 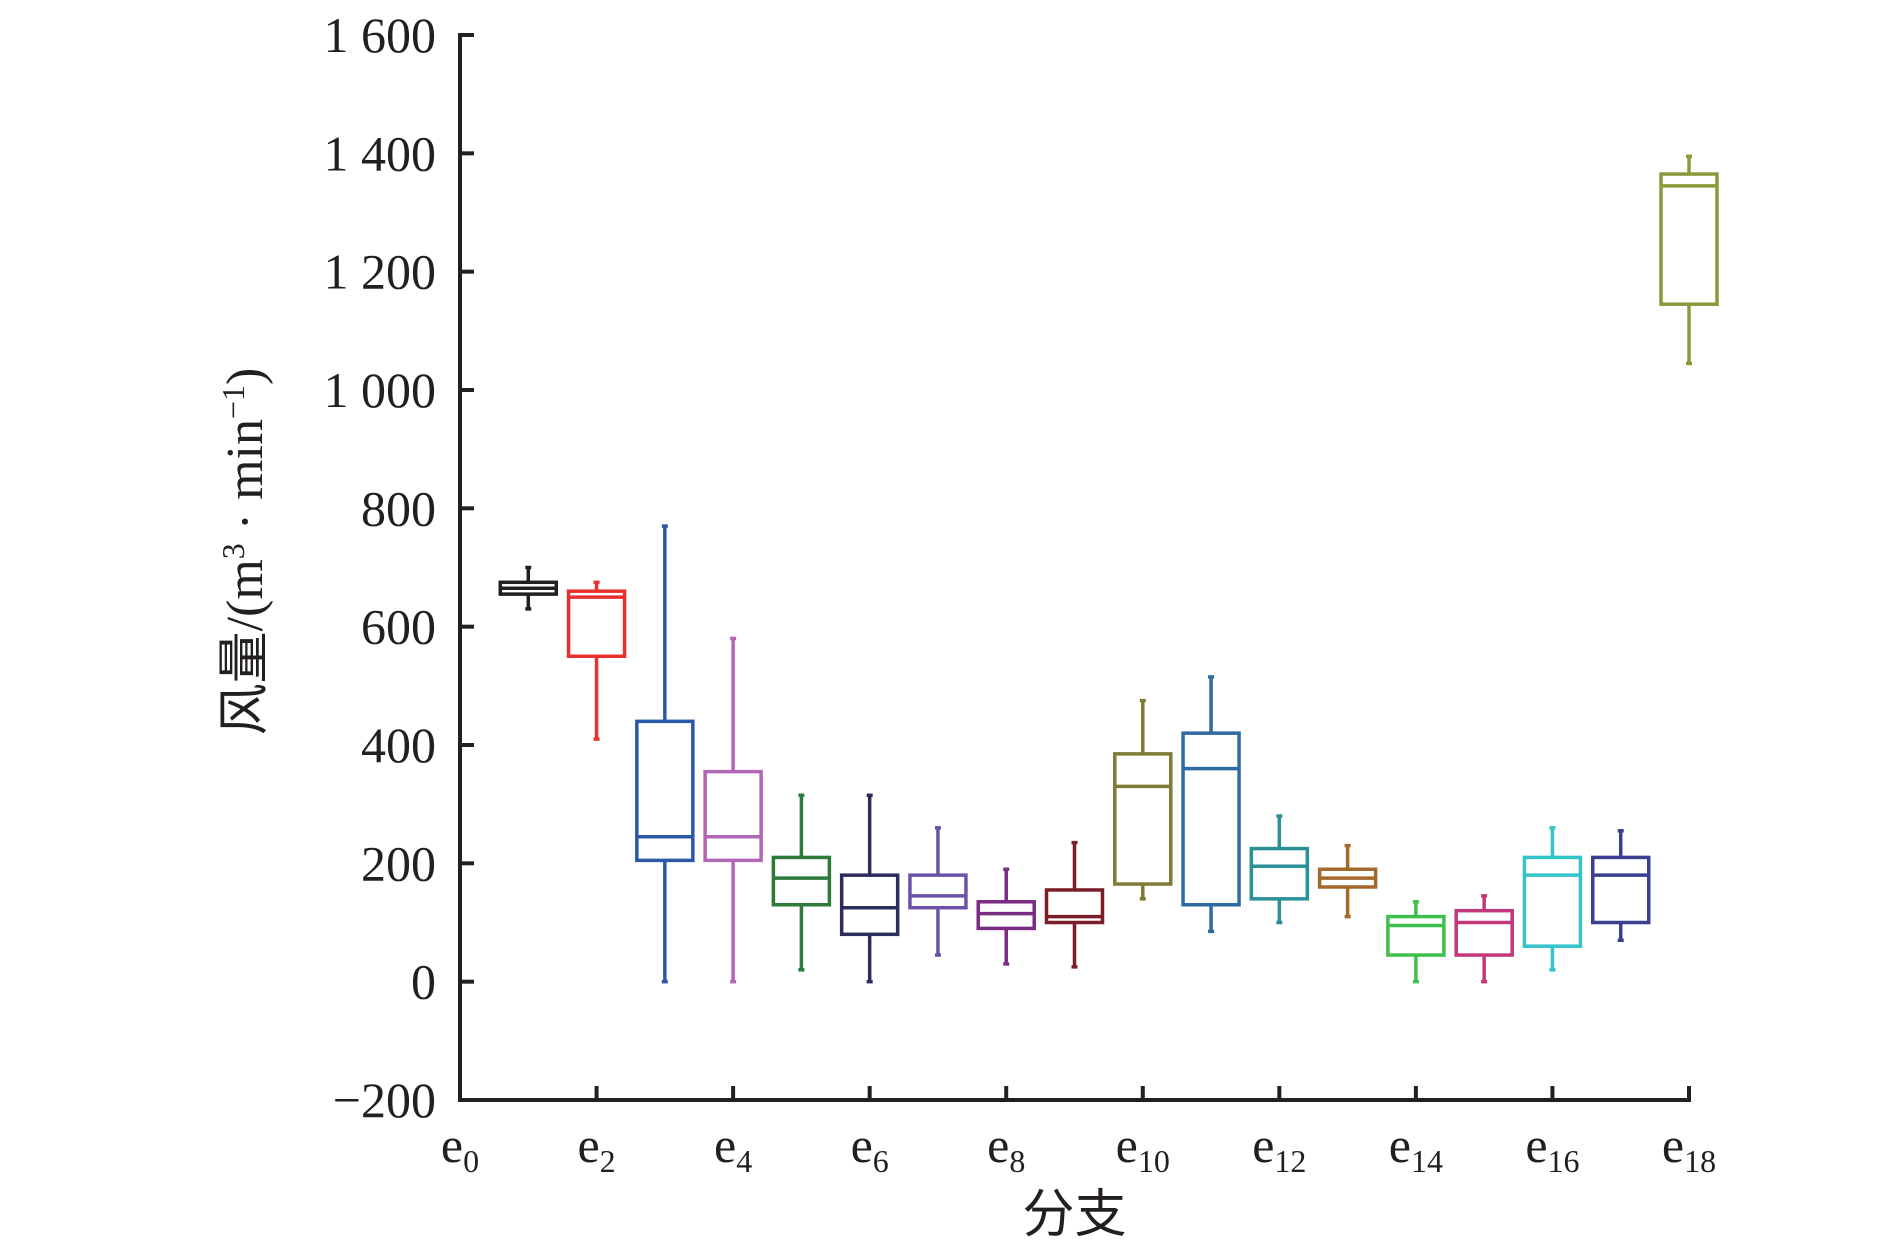 What do you see at coordinates (398, 627) in the screenshot?
I see `y-tick-label: 600` at bounding box center [398, 627].